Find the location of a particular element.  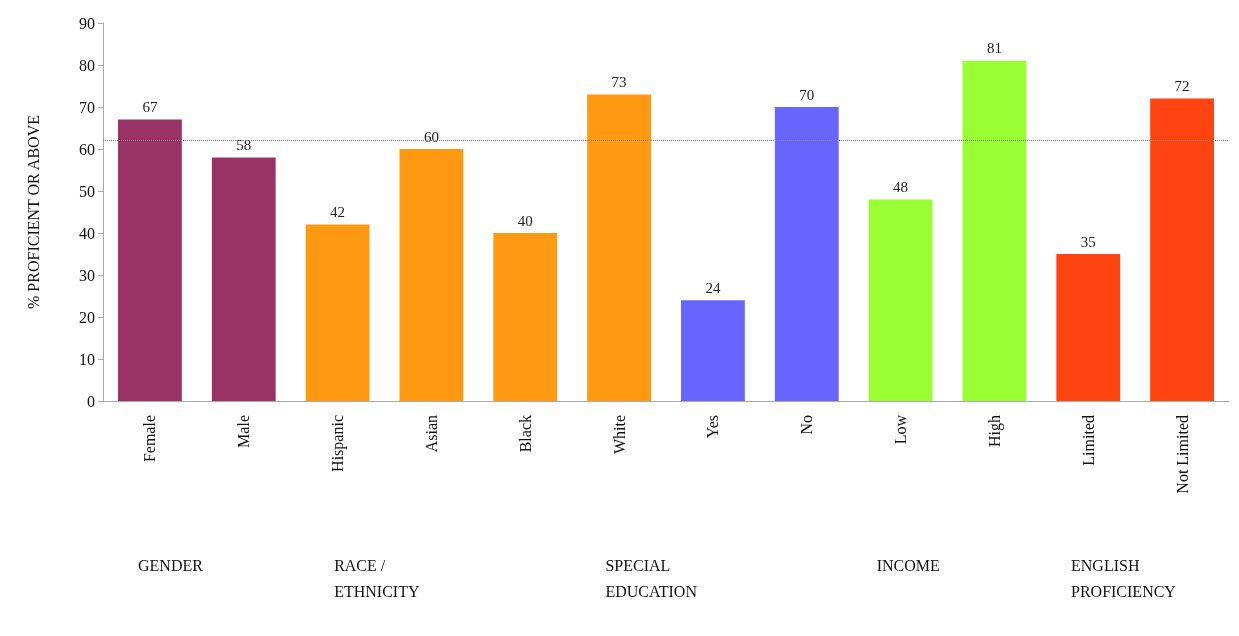

text: INCOME is located at coordinates (908, 566).